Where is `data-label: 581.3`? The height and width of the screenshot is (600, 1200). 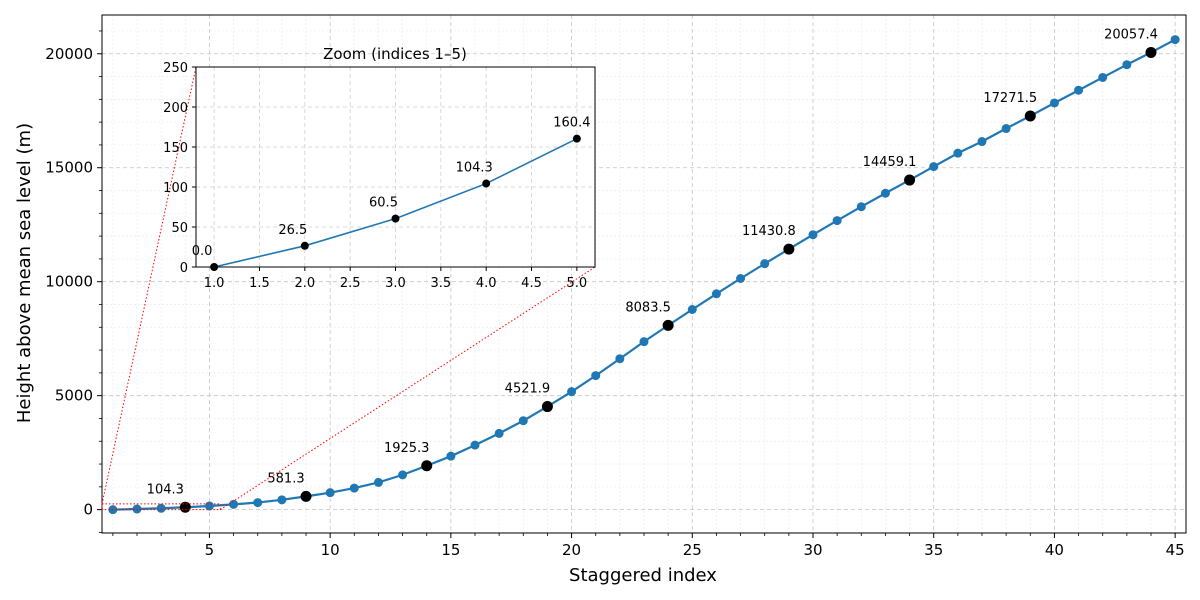 data-label: 581.3 is located at coordinates (285, 478).